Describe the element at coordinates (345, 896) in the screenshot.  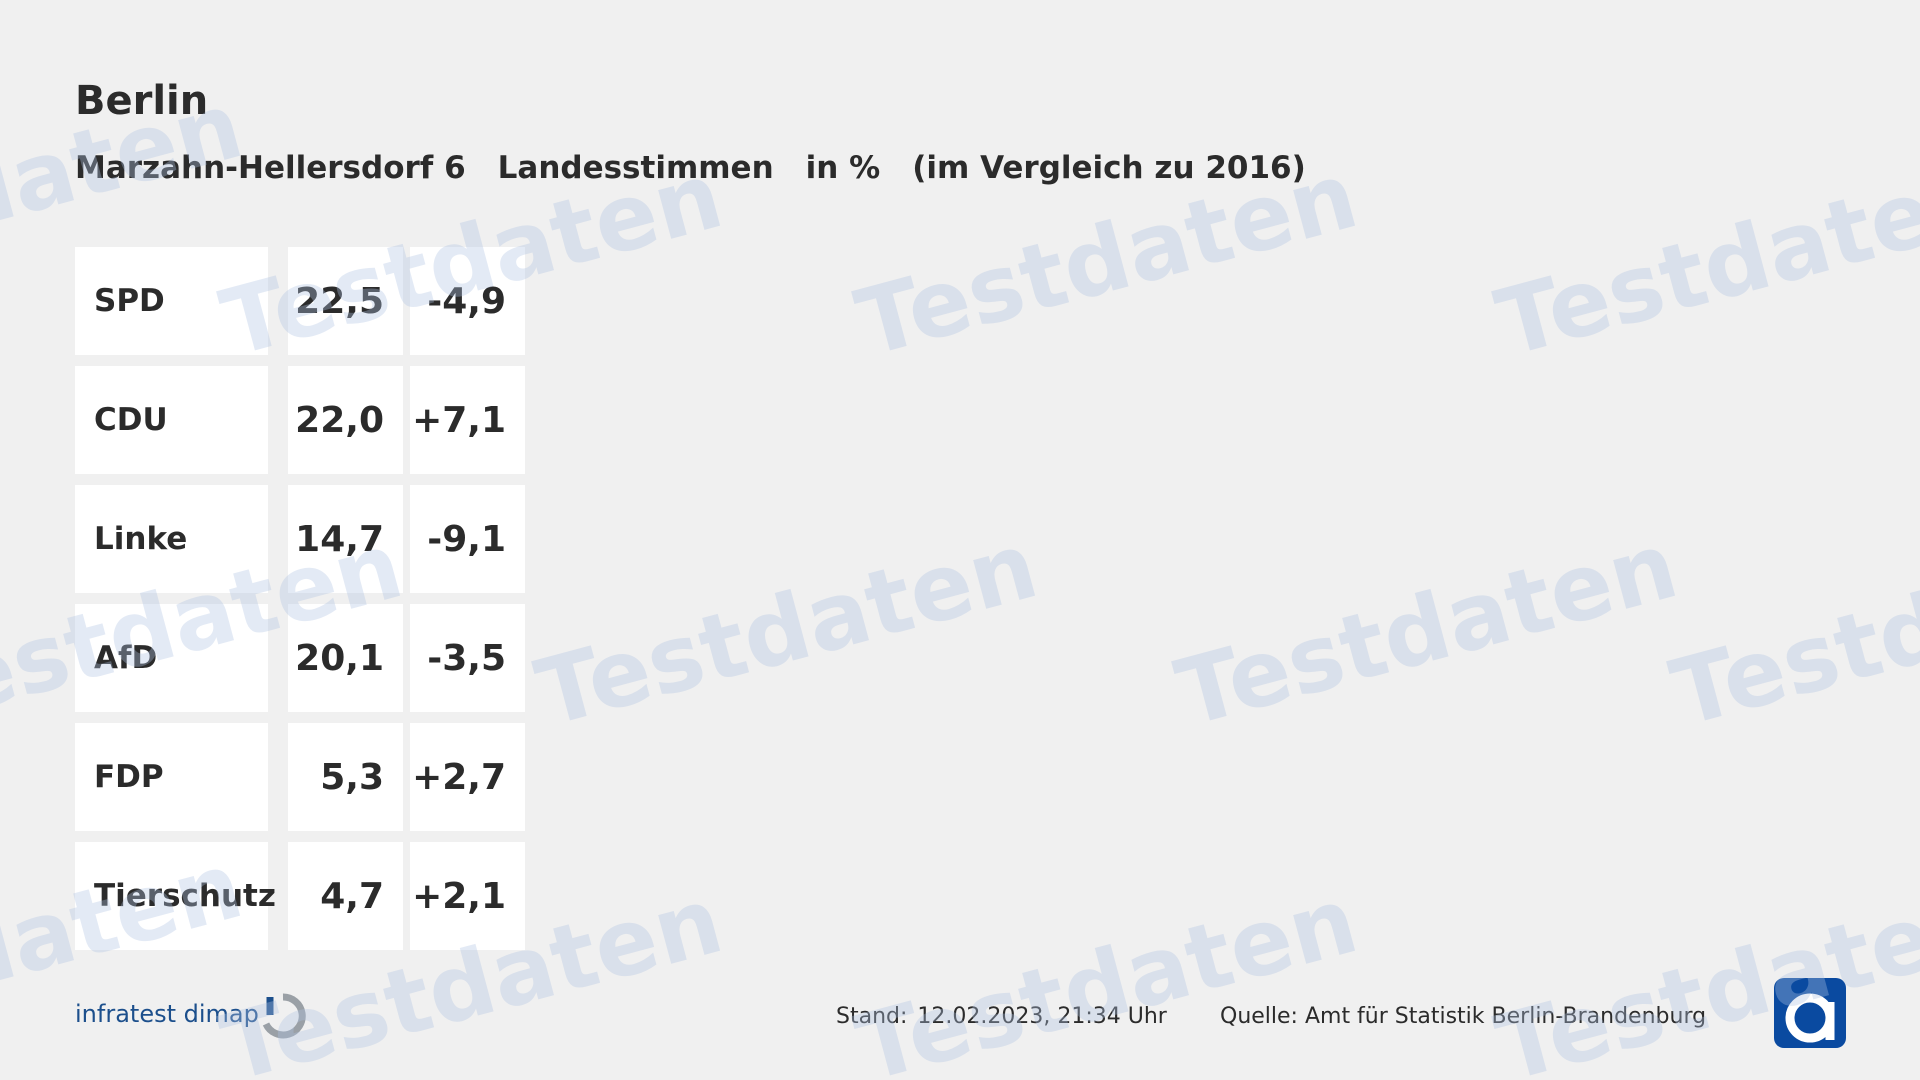
I see `vote-share: 4,7` at that location.